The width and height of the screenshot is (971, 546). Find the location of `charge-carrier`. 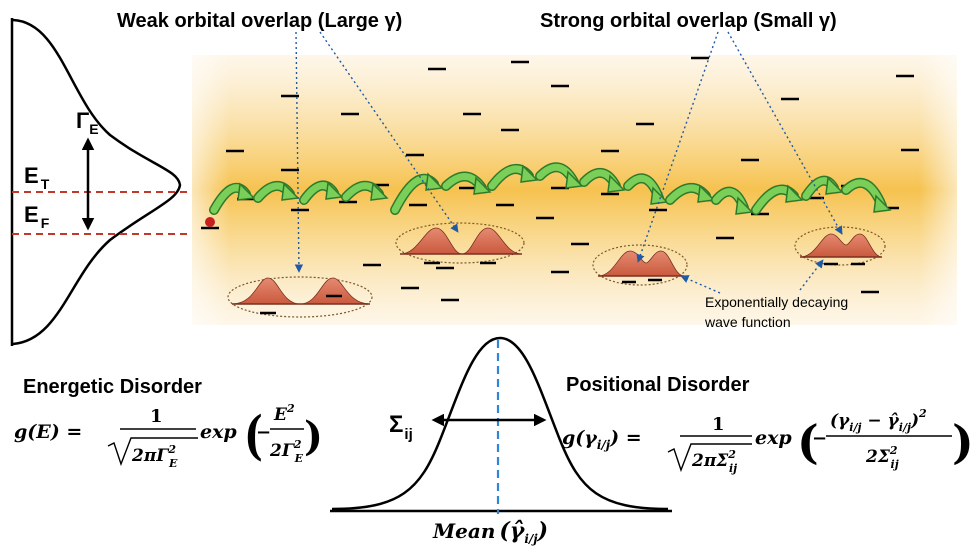

charge-carrier is located at coordinates (210, 222).